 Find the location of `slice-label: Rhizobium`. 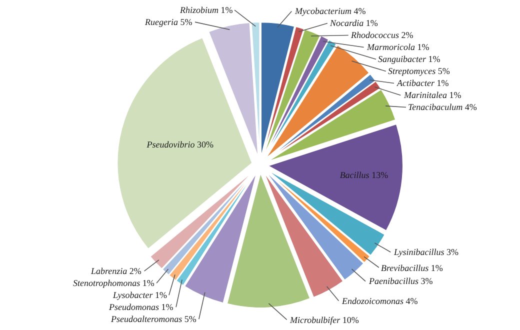

slice-label: Rhizobium is located at coordinates (199, 10).